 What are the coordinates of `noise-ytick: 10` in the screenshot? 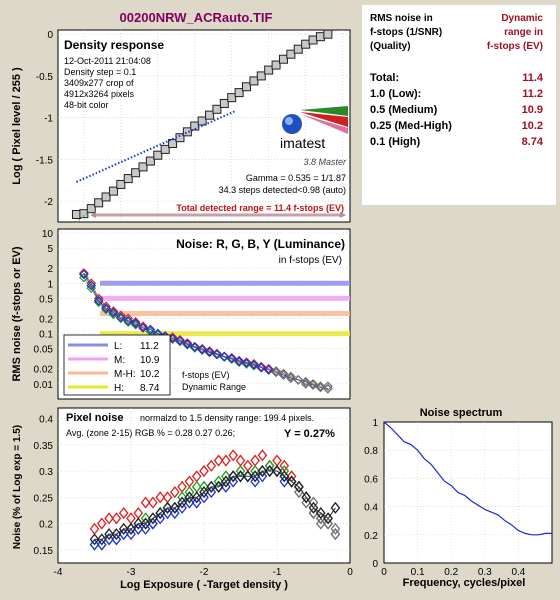 It's located at (48, 234).